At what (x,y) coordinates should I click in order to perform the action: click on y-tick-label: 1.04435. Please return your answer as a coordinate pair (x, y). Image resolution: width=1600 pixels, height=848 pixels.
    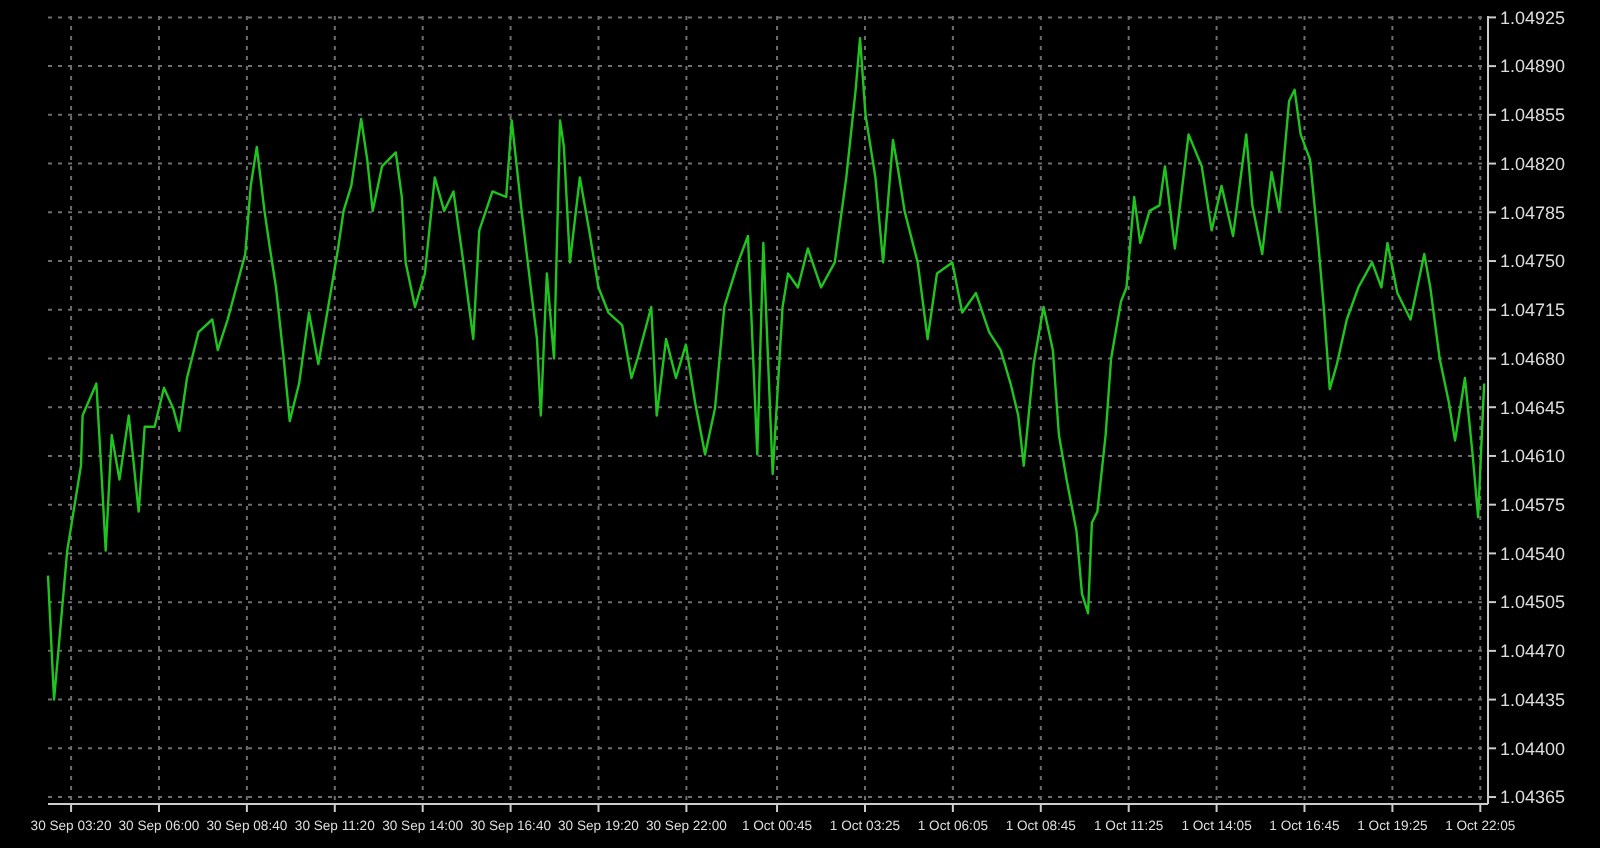
    Looking at the image, I should click on (1533, 699).